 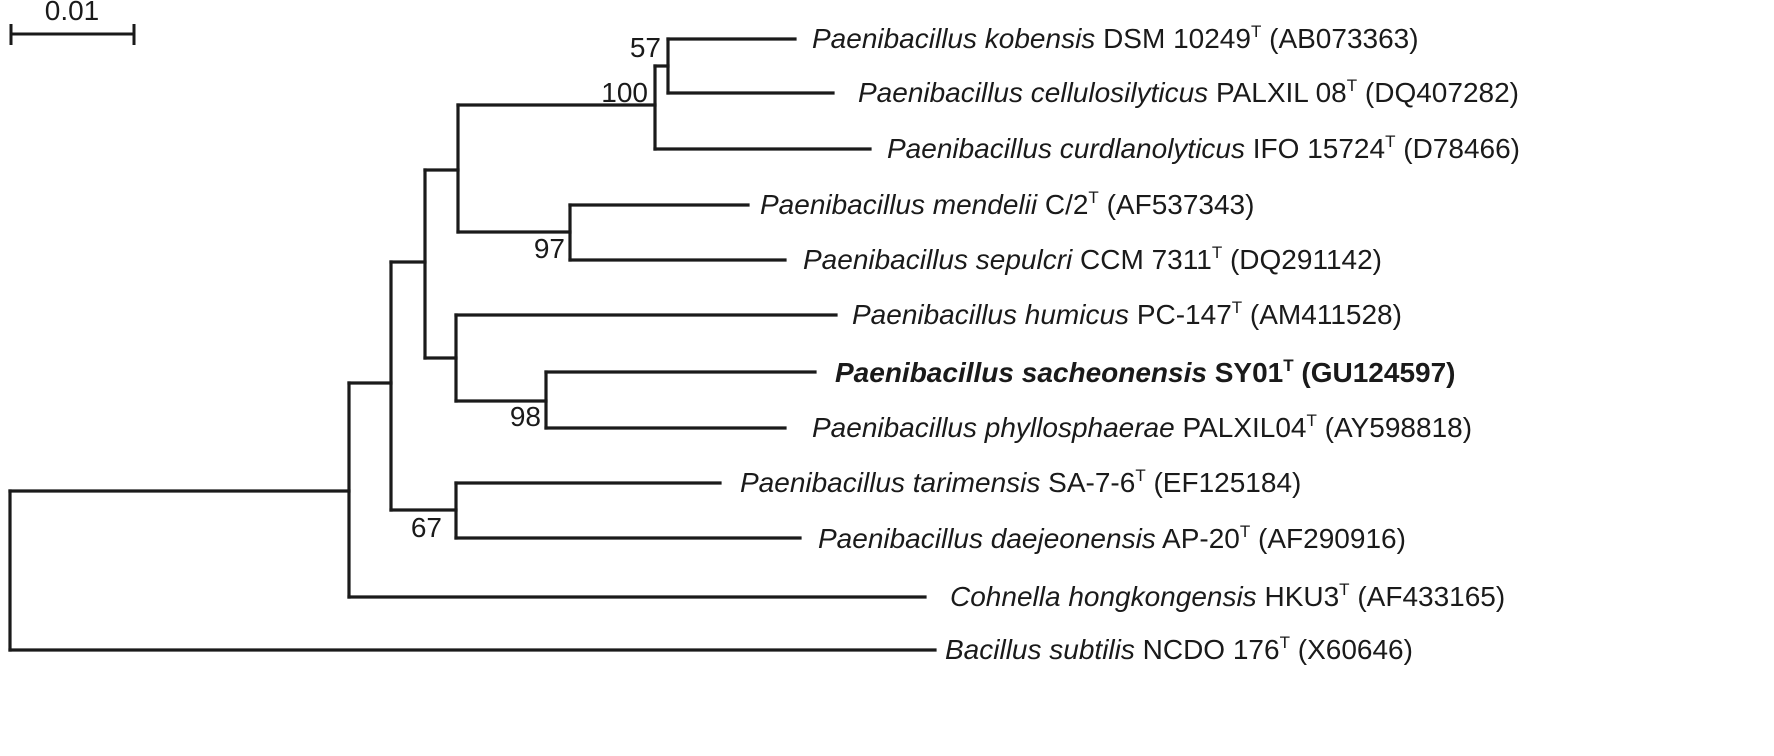 I want to click on taxon-species: subtilis, so click(x=1092, y=649).